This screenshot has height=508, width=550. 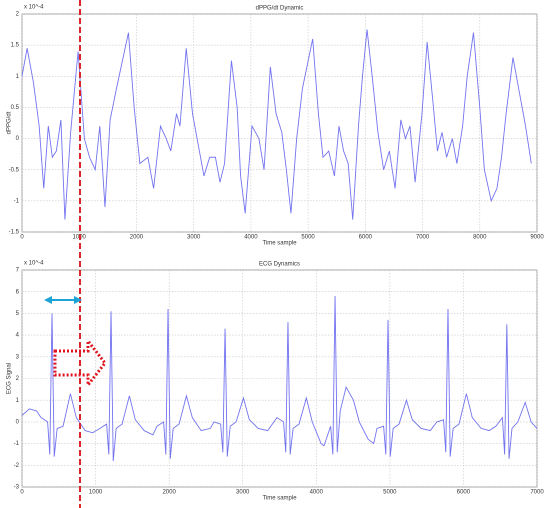 I want to click on y-tick-label: 5, so click(x=18, y=314).